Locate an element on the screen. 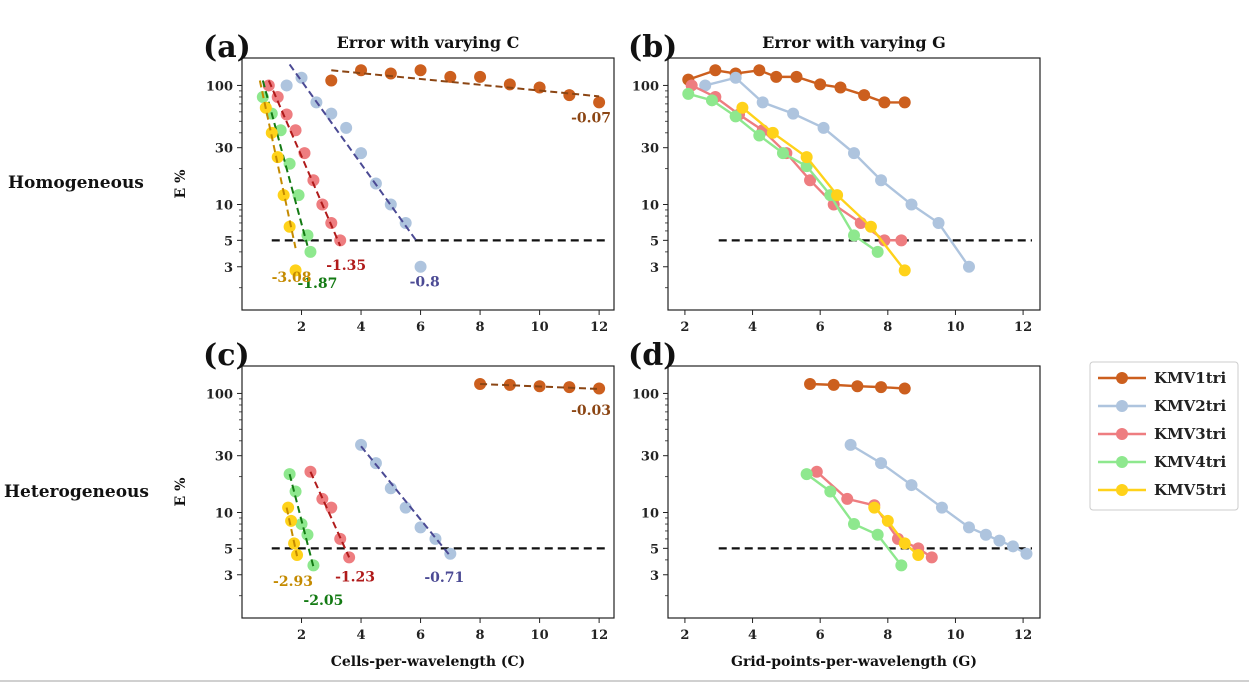  series-KMV2tri: -0.71 is located at coordinates (409, 512).